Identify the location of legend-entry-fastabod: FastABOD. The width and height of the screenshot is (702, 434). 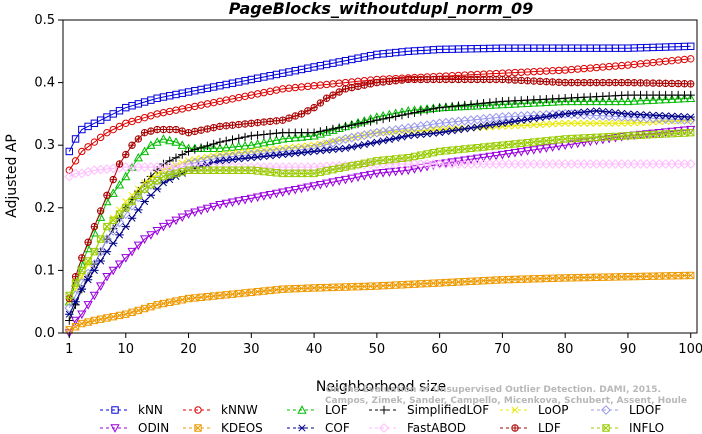
(417, 427).